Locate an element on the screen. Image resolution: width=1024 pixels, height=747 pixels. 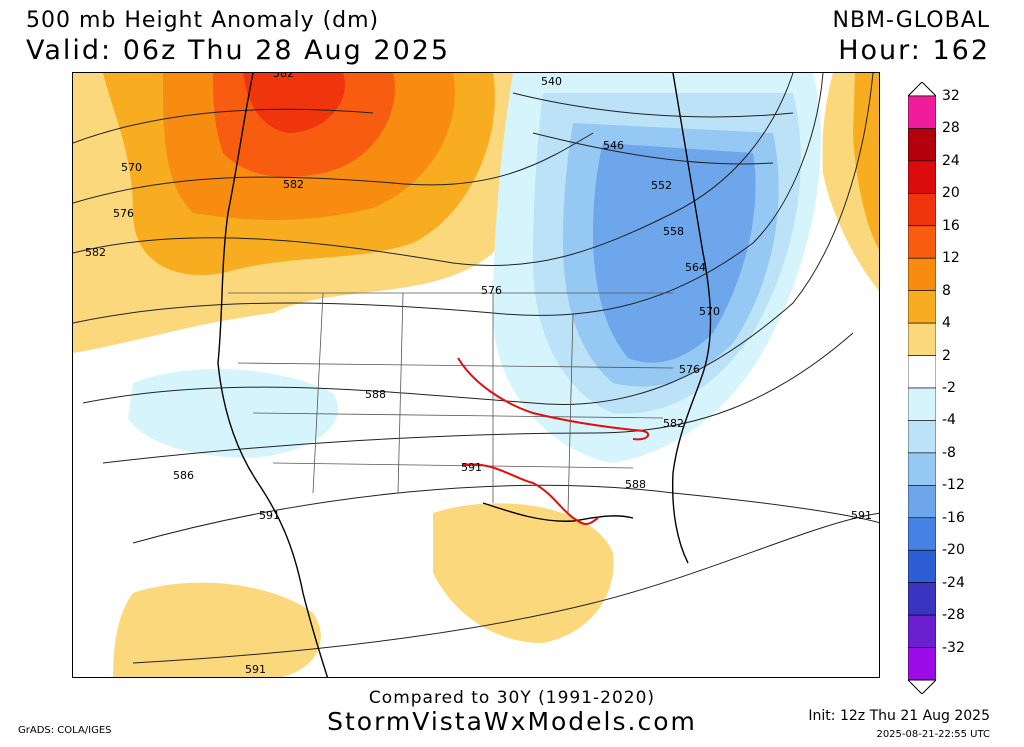
colorbar-label: -20 is located at coordinates (953, 550).